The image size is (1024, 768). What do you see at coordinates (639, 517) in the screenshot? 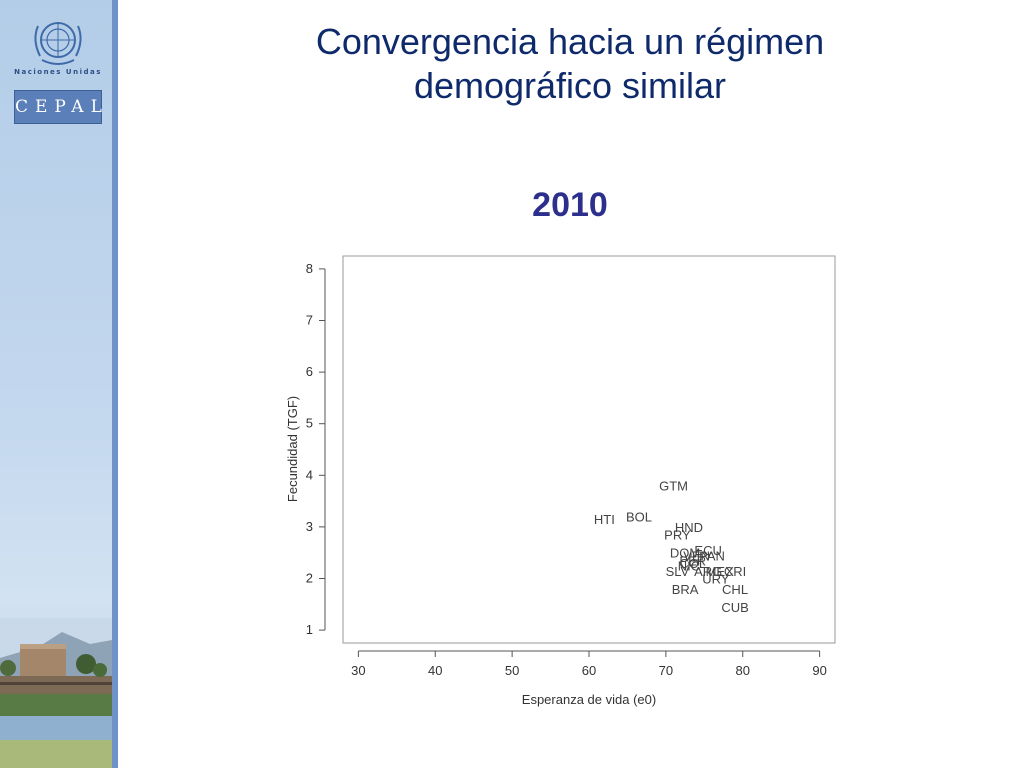
I see `point-label: BOL` at bounding box center [639, 517].